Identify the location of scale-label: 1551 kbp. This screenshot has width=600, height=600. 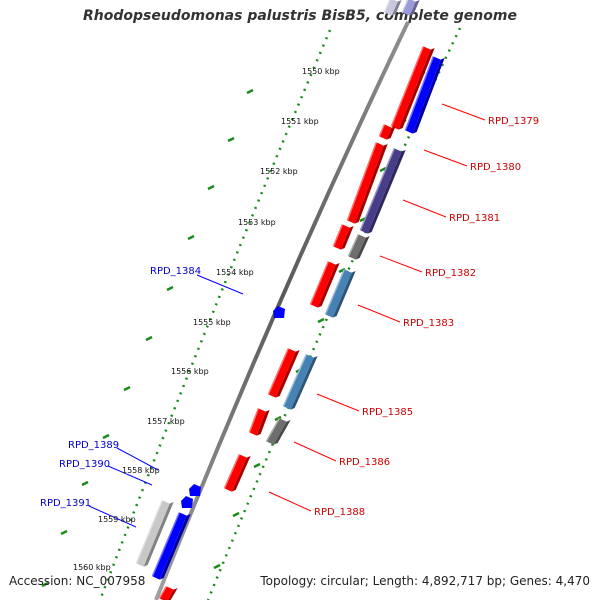
(300, 121).